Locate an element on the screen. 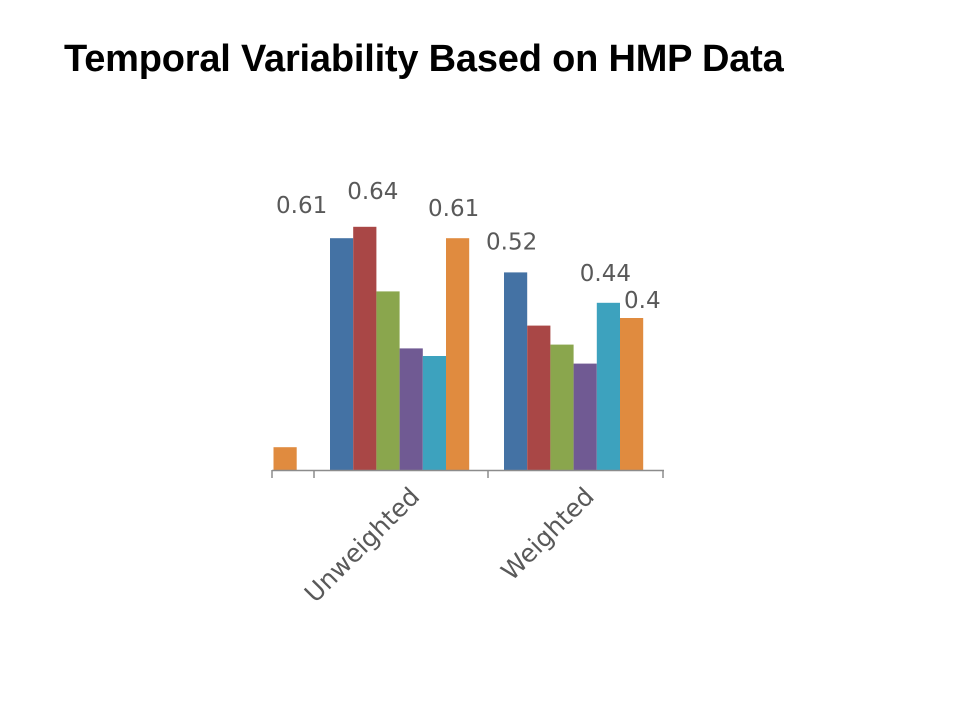 This screenshot has width=960, height=720. bar-series-5-unweighted is located at coordinates (434, 413).